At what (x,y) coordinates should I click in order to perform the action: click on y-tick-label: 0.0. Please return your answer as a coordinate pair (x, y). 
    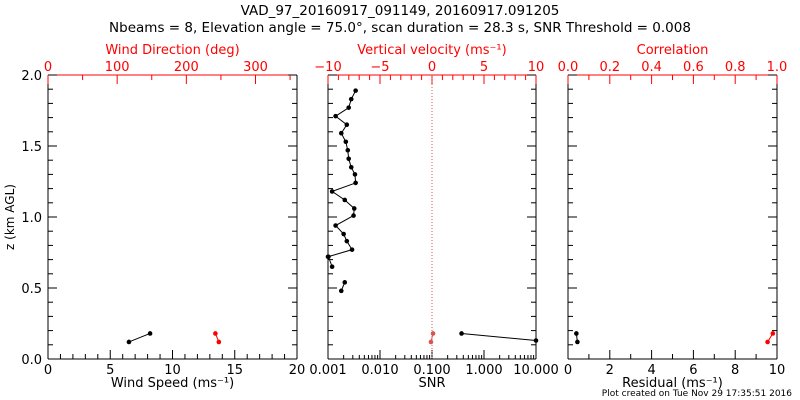
    Looking at the image, I should click on (31, 360).